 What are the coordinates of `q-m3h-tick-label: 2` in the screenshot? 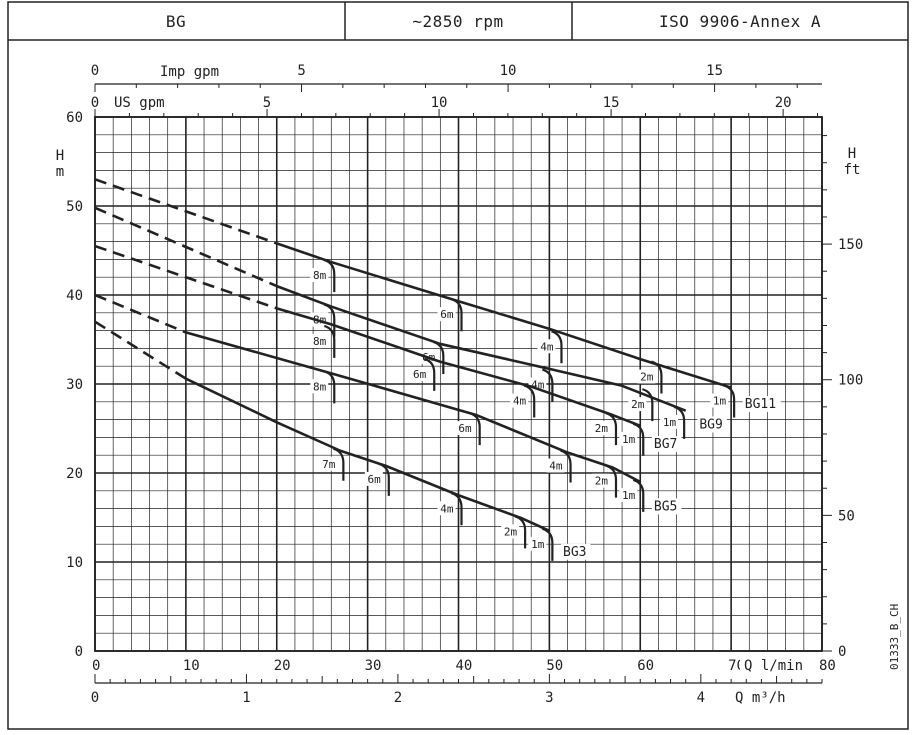 It's located at (398, 698).